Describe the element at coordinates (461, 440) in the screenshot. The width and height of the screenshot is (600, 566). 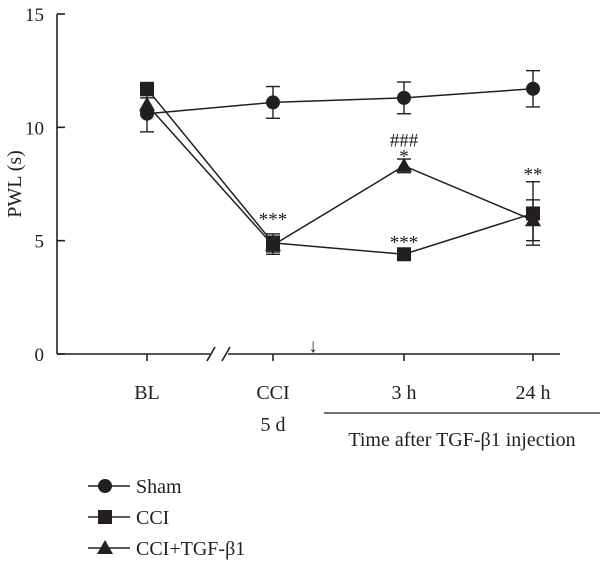
I see `time-bracket-label: Time after TGF-β1 injection` at that location.